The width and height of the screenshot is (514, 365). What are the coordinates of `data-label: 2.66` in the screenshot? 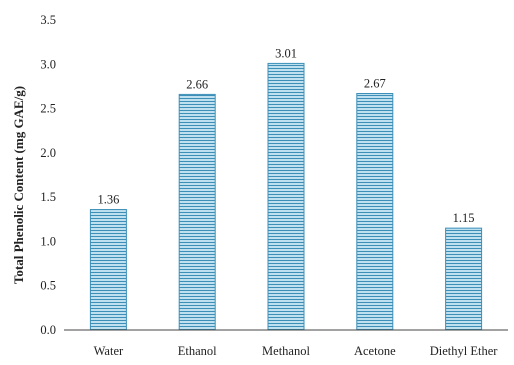 It's located at (197, 84).